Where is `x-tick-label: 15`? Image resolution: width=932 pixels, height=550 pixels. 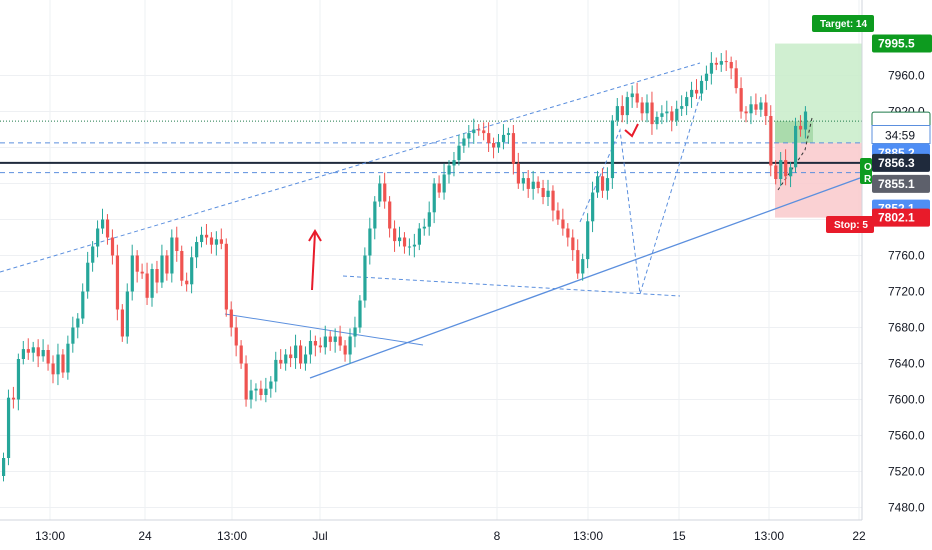
x-tick-label: 15 is located at coordinates (679, 536).